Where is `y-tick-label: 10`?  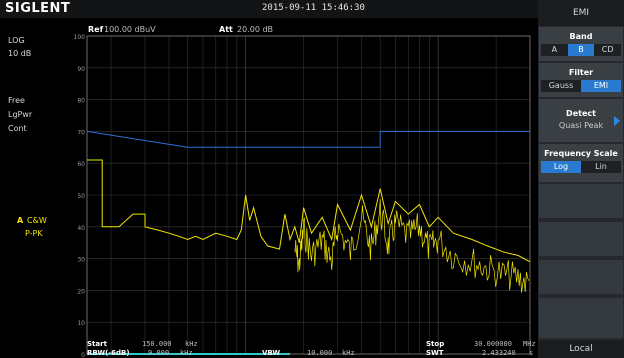 y-tick-label: 10 is located at coordinates (81, 323).